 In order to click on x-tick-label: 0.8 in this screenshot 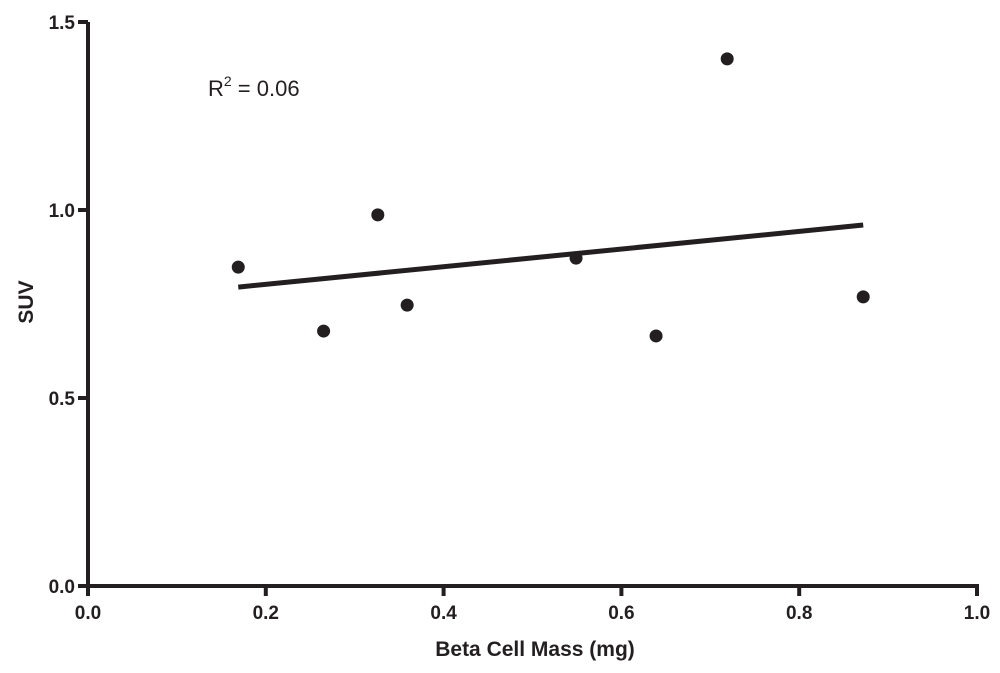, I will do `click(799, 613)`.